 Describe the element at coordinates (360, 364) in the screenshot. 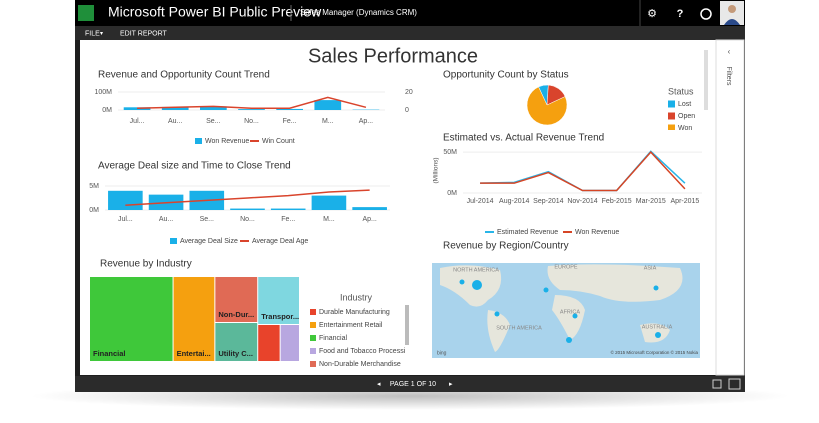

I see `legend-label: Non-Durable Merchandise` at that location.